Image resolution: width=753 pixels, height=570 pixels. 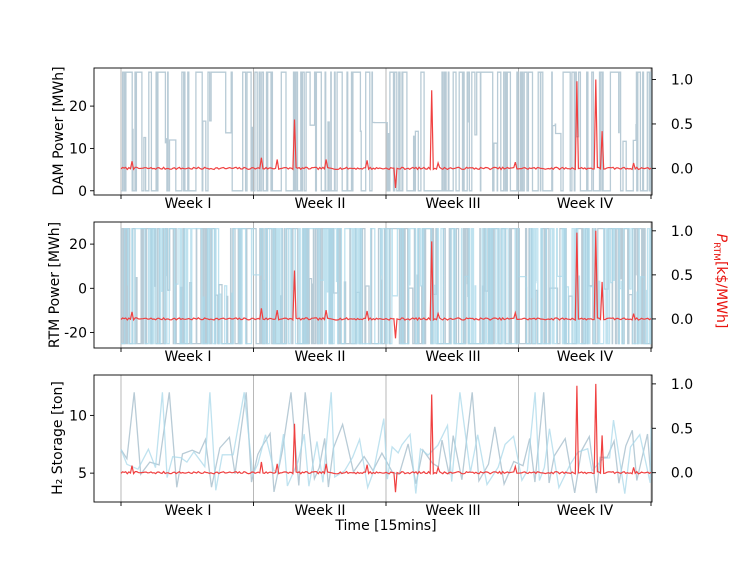 I want to click on dam-price-series, so click(x=386, y=133).